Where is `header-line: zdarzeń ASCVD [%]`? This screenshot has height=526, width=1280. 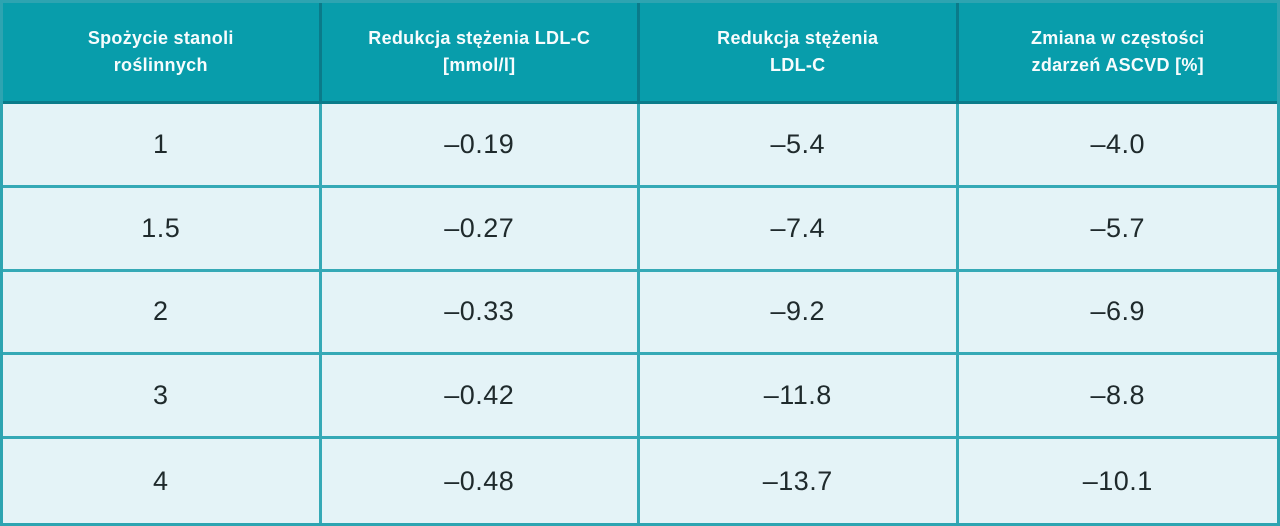
header-line: zdarzeń ASCVD [%] is located at coordinates (1117, 65).